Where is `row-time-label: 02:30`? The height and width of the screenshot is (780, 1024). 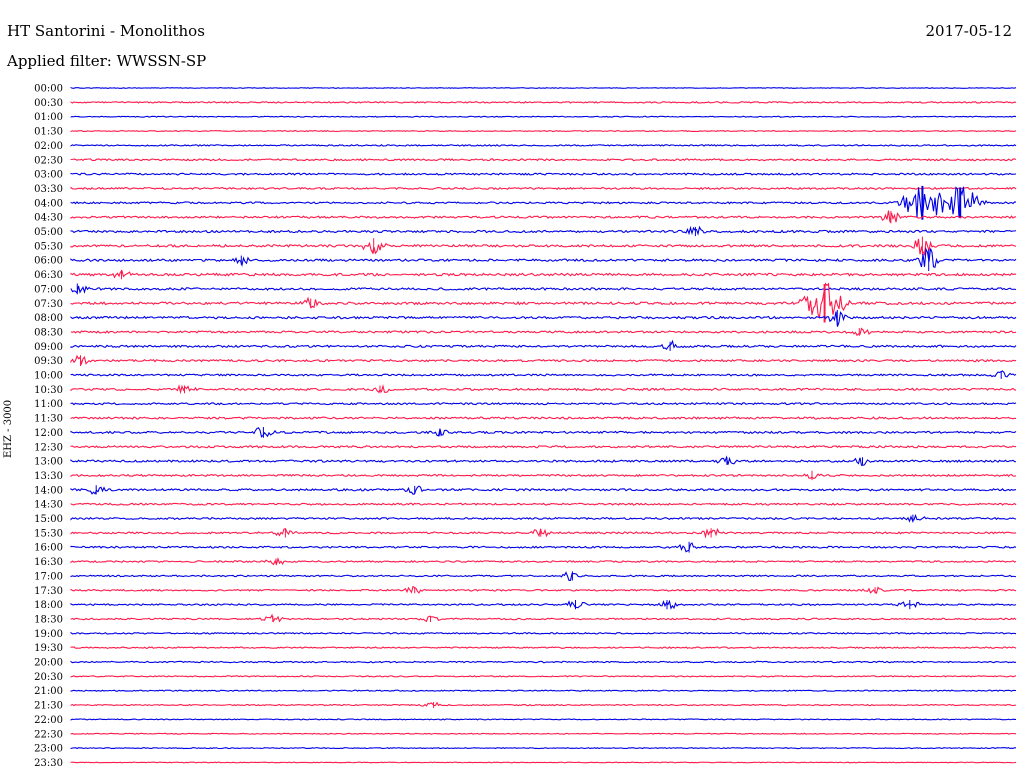
row-time-label: 02:30 is located at coordinates (48, 160).